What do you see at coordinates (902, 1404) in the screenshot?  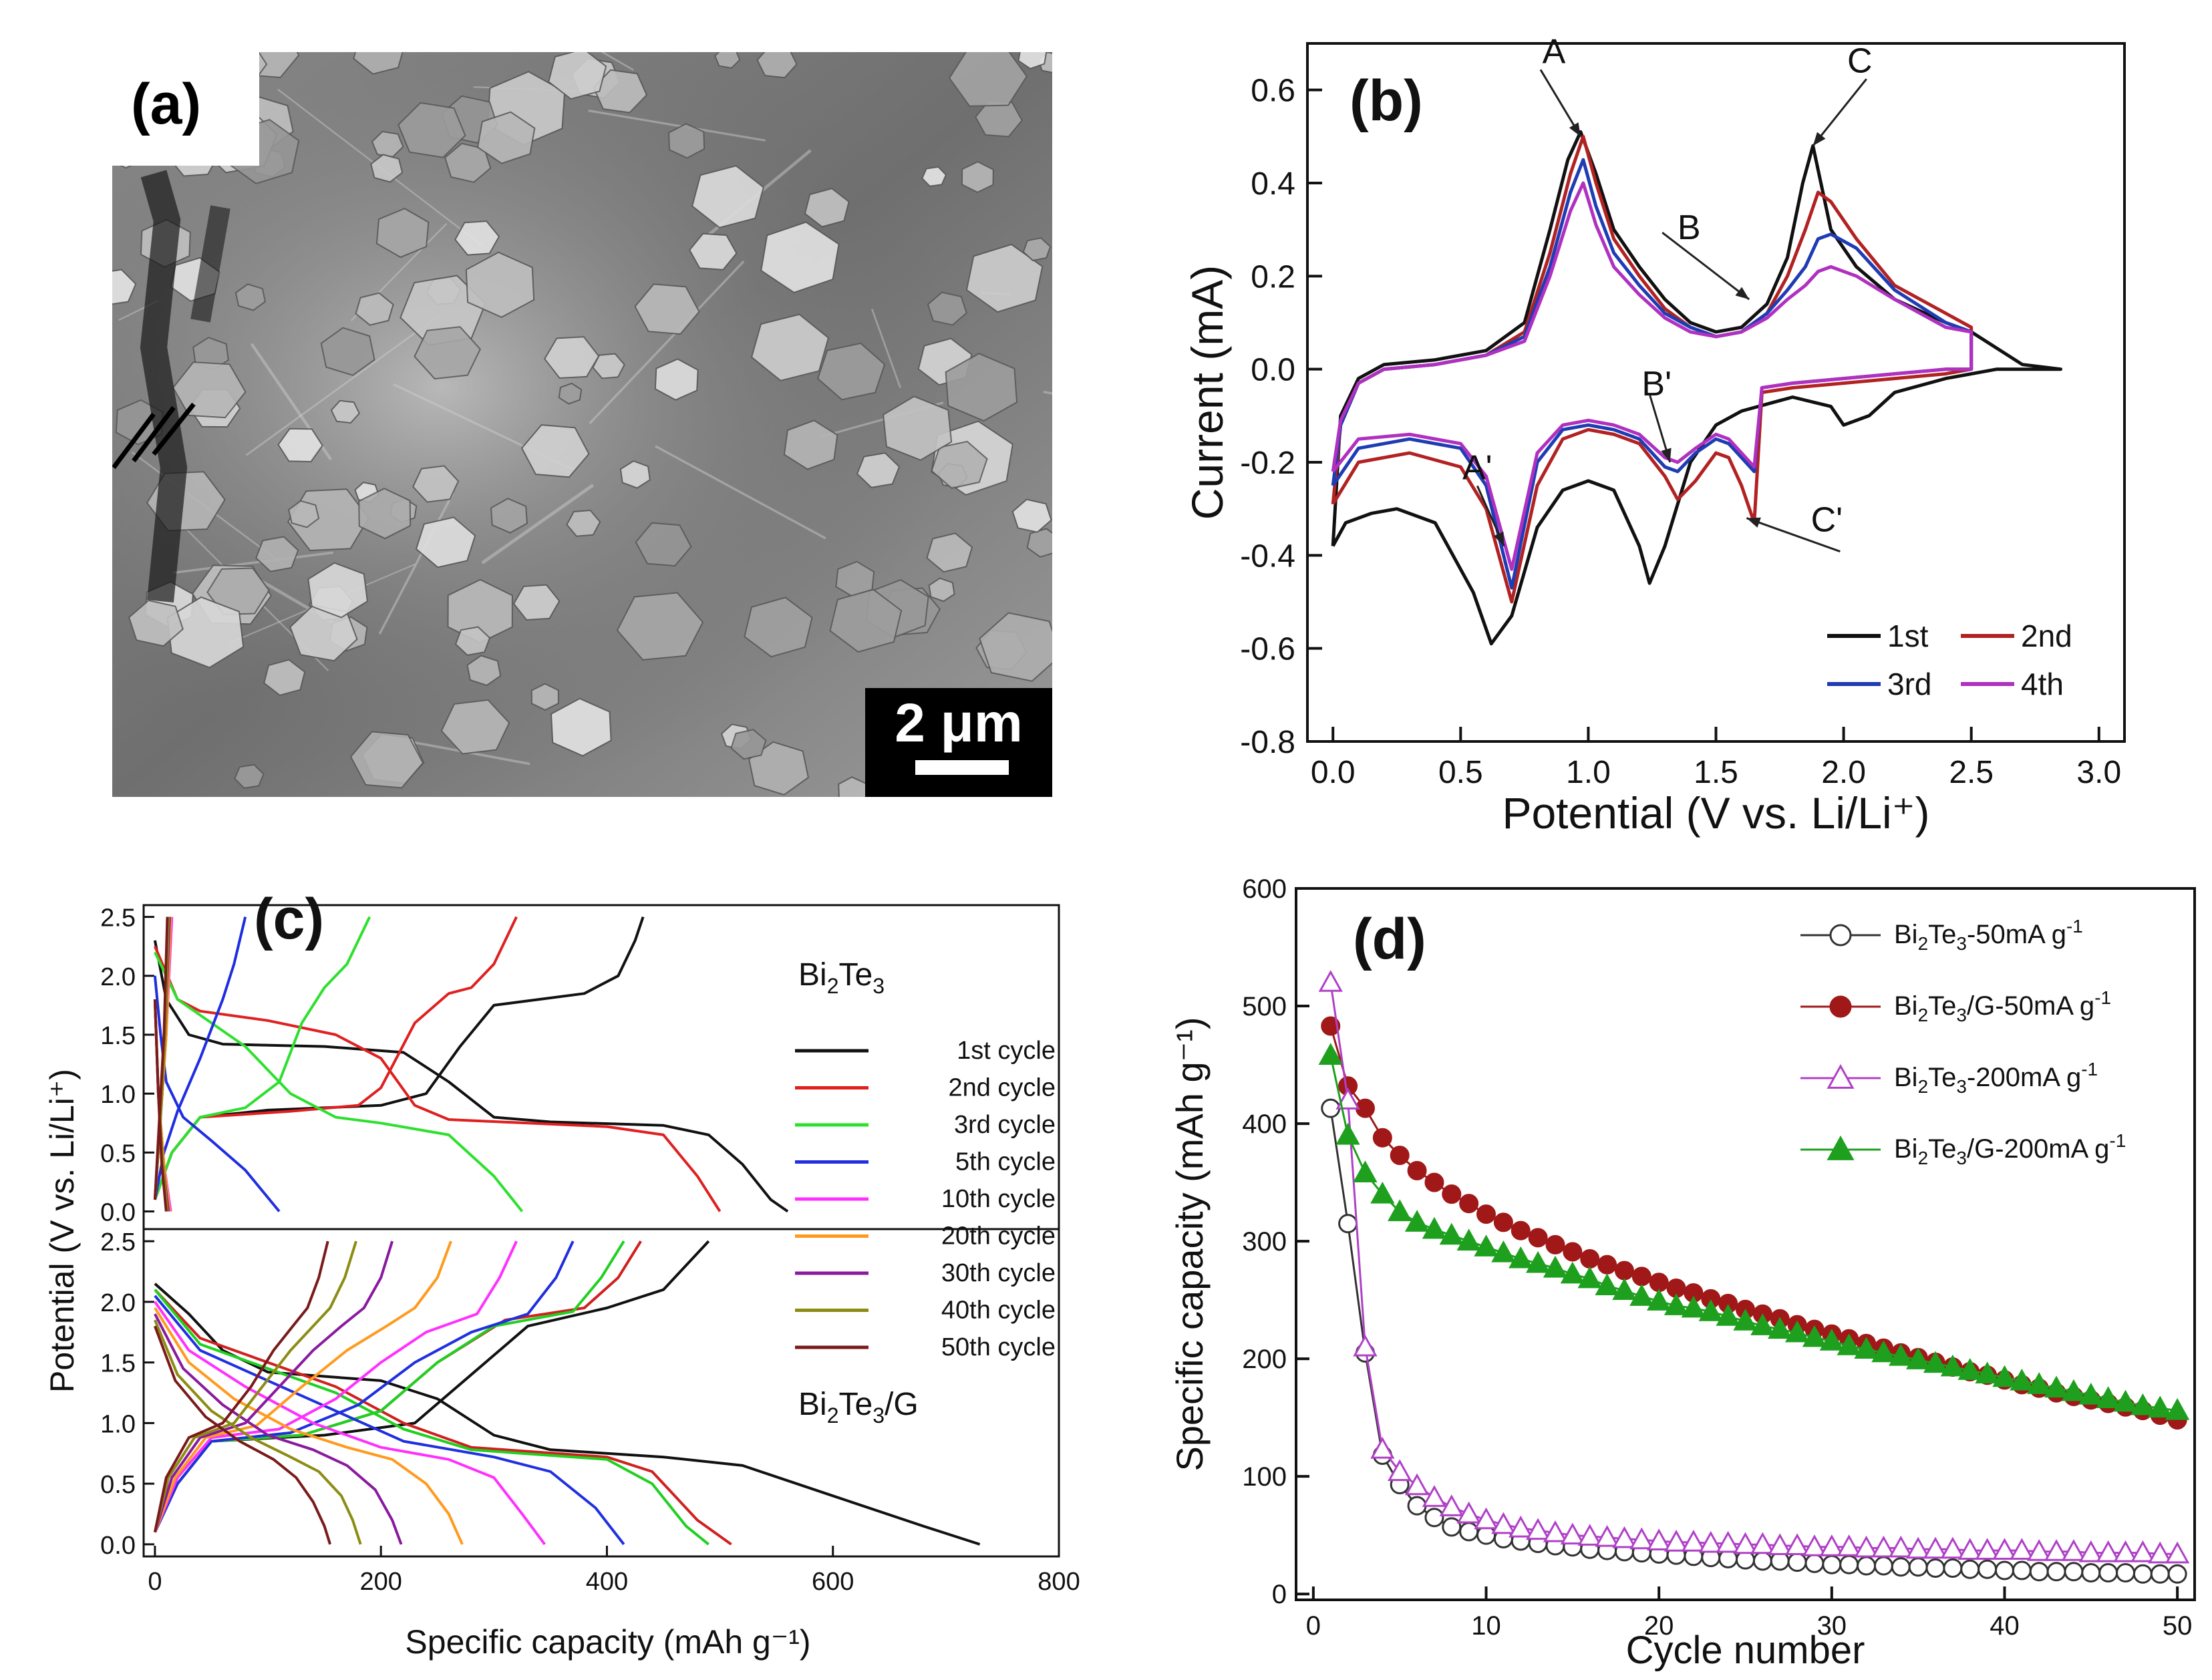 I see `material-label-part: /G` at bounding box center [902, 1404].